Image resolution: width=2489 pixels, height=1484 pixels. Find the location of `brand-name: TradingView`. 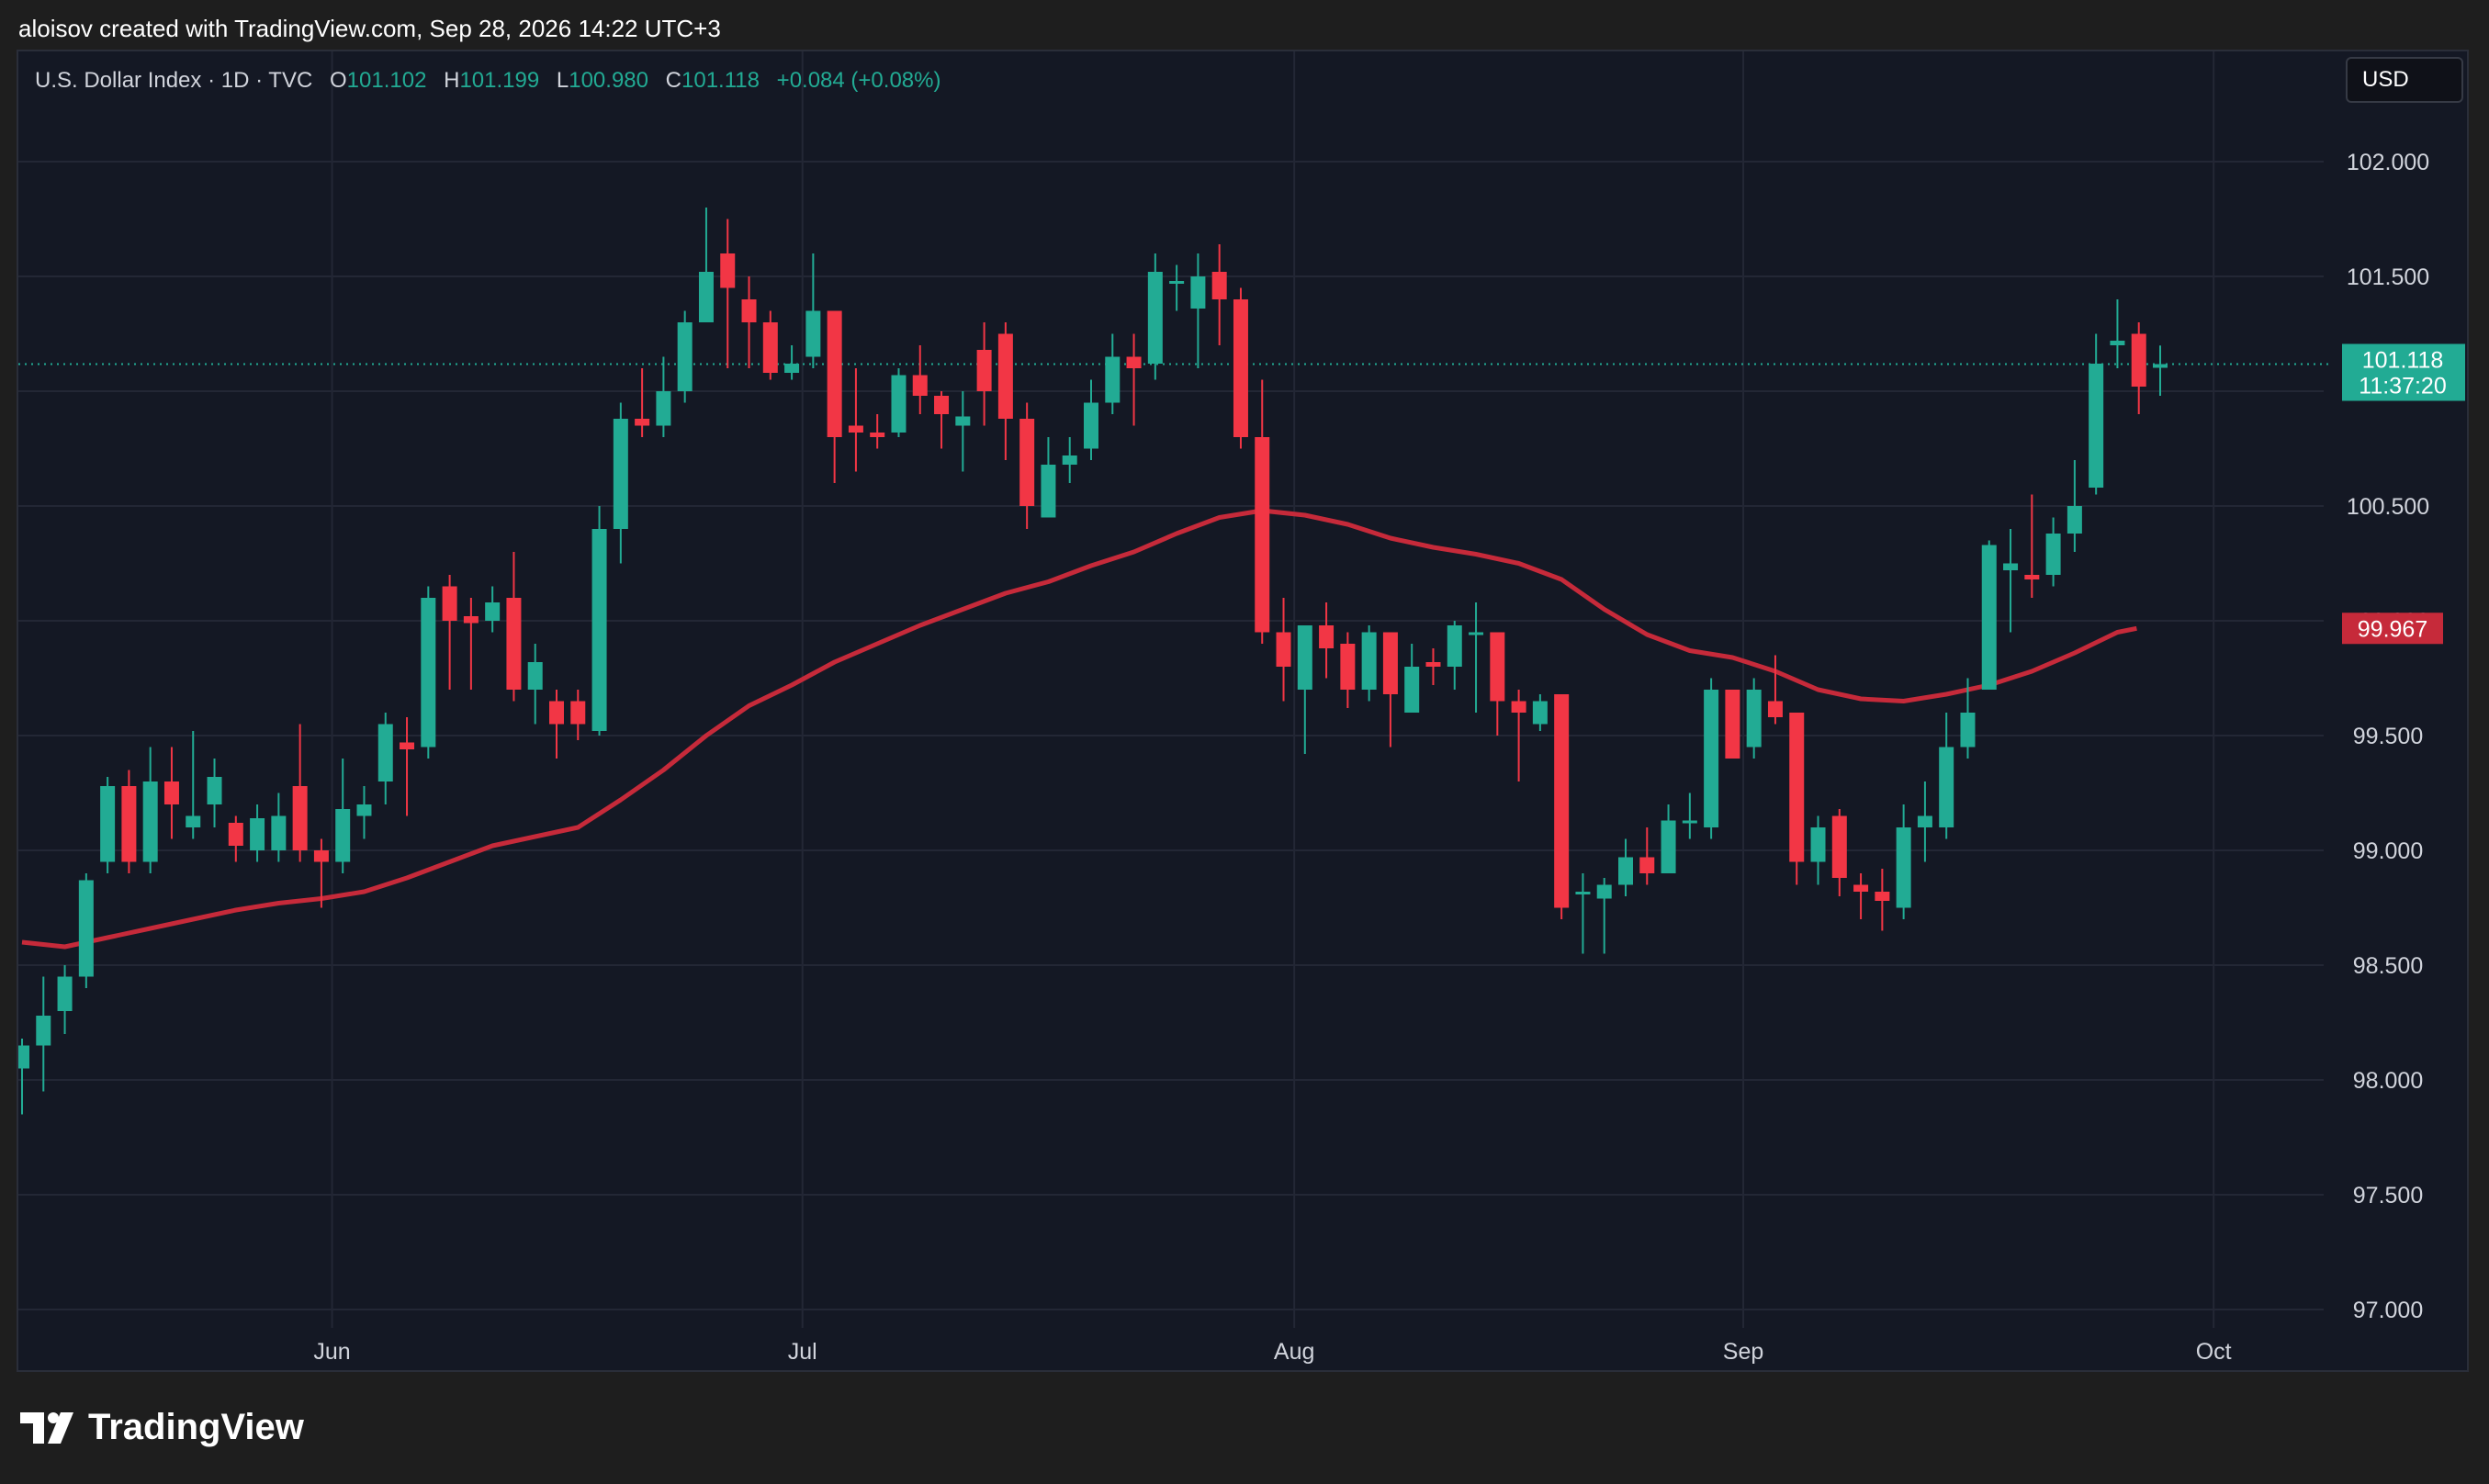

brand-name: TradingView is located at coordinates (196, 1427).